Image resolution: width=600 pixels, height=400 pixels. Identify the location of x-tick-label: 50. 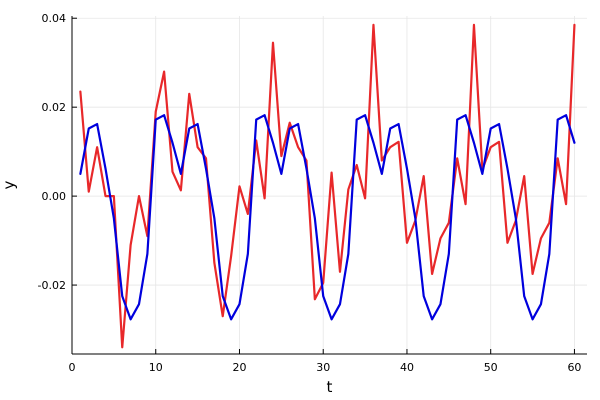
(491, 367).